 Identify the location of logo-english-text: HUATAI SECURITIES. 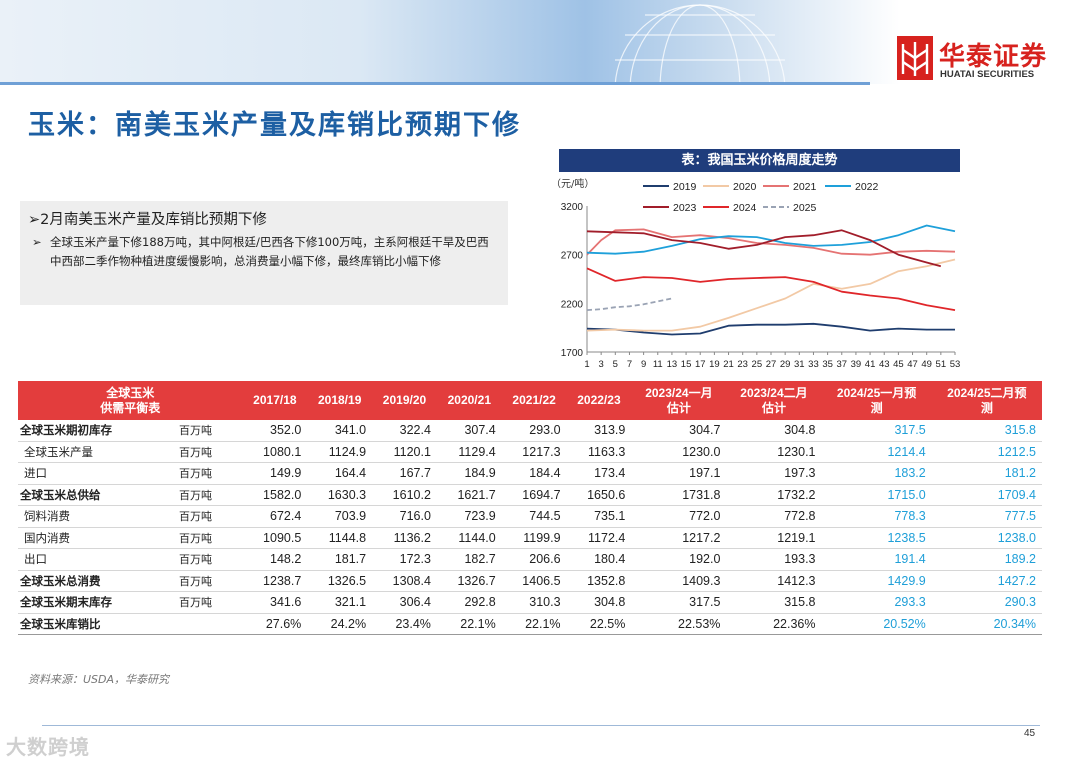
(987, 74).